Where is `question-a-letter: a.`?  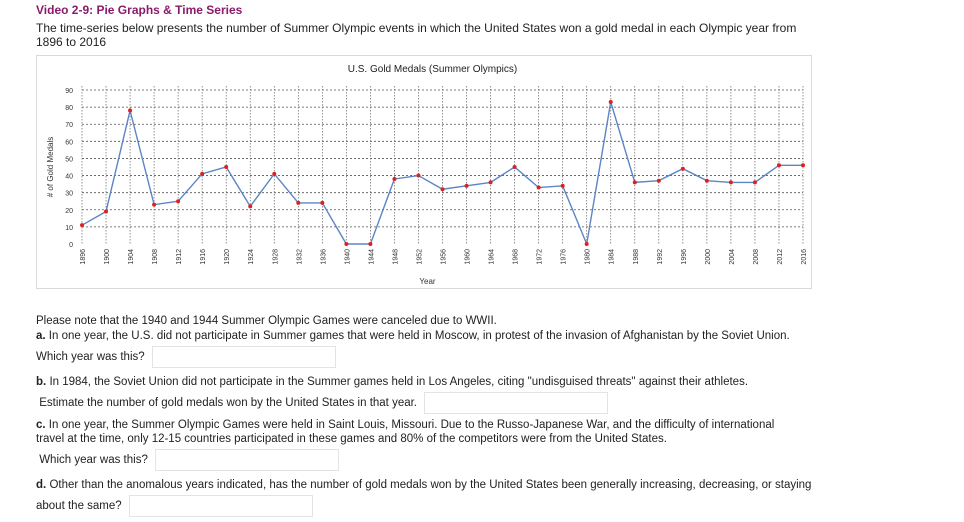 question-a-letter: a. is located at coordinates (41, 336).